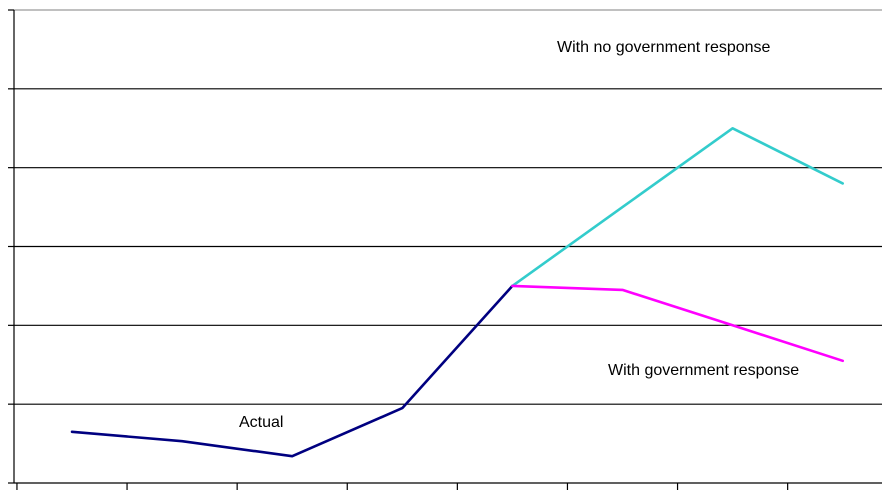 The image size is (885, 491). Describe the element at coordinates (261, 422) in the screenshot. I see `annotation-actual: Actual` at that location.